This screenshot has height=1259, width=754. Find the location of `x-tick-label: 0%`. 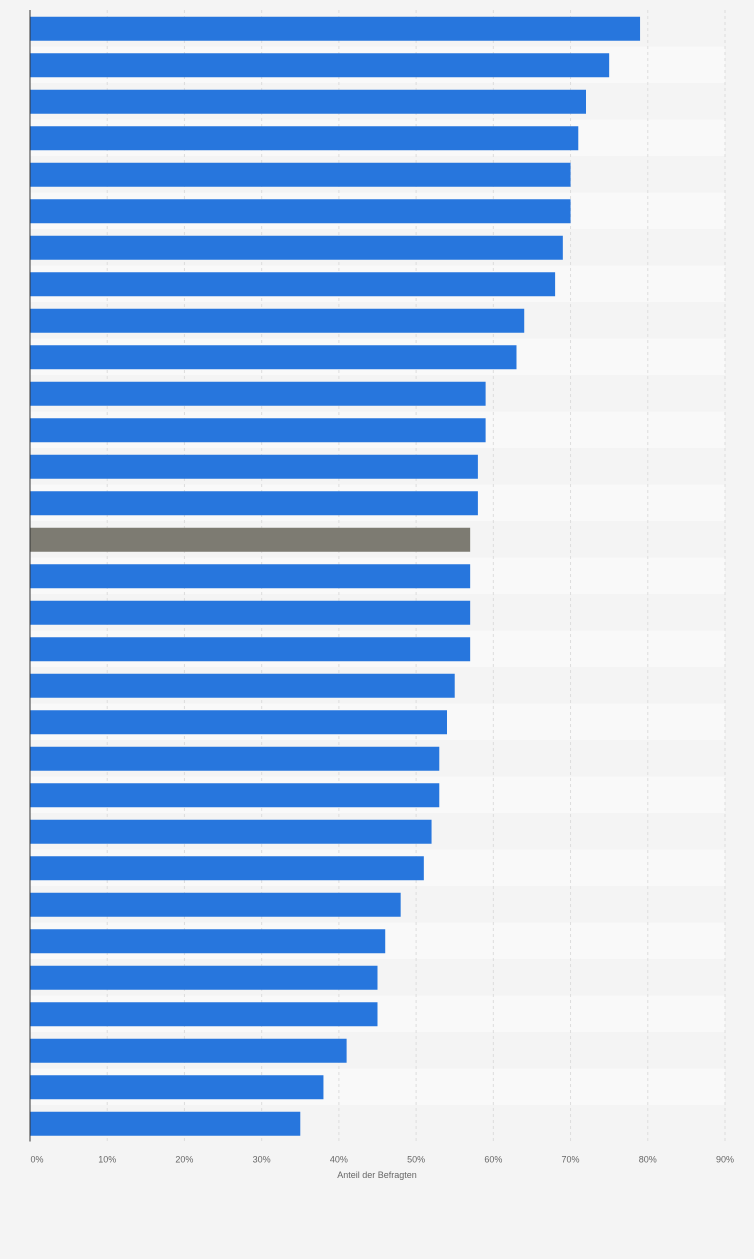

x-tick-label: 0% is located at coordinates (36, 1160).